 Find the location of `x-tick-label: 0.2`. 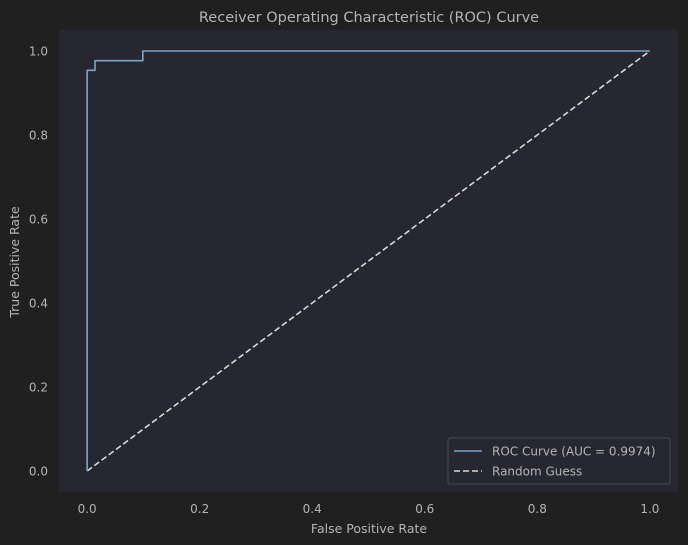

x-tick-label: 0.2 is located at coordinates (199, 509).